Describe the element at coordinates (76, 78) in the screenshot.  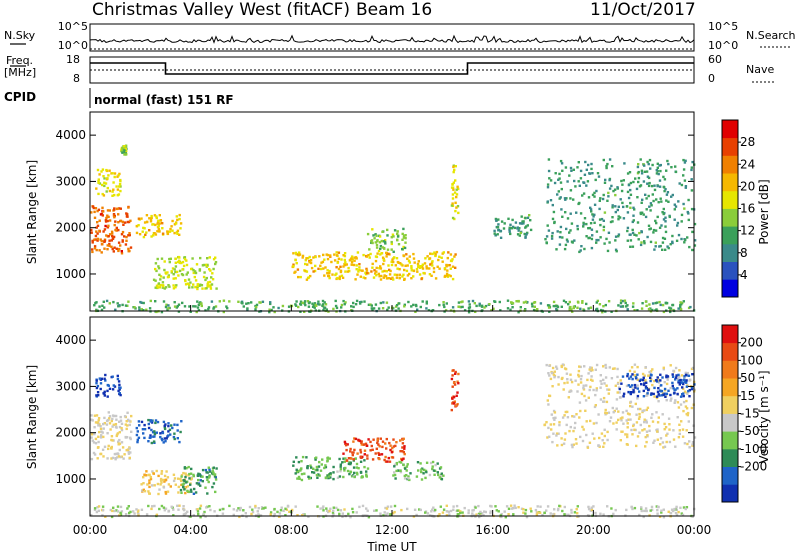
I see `freq-tick-bottom: 8` at that location.